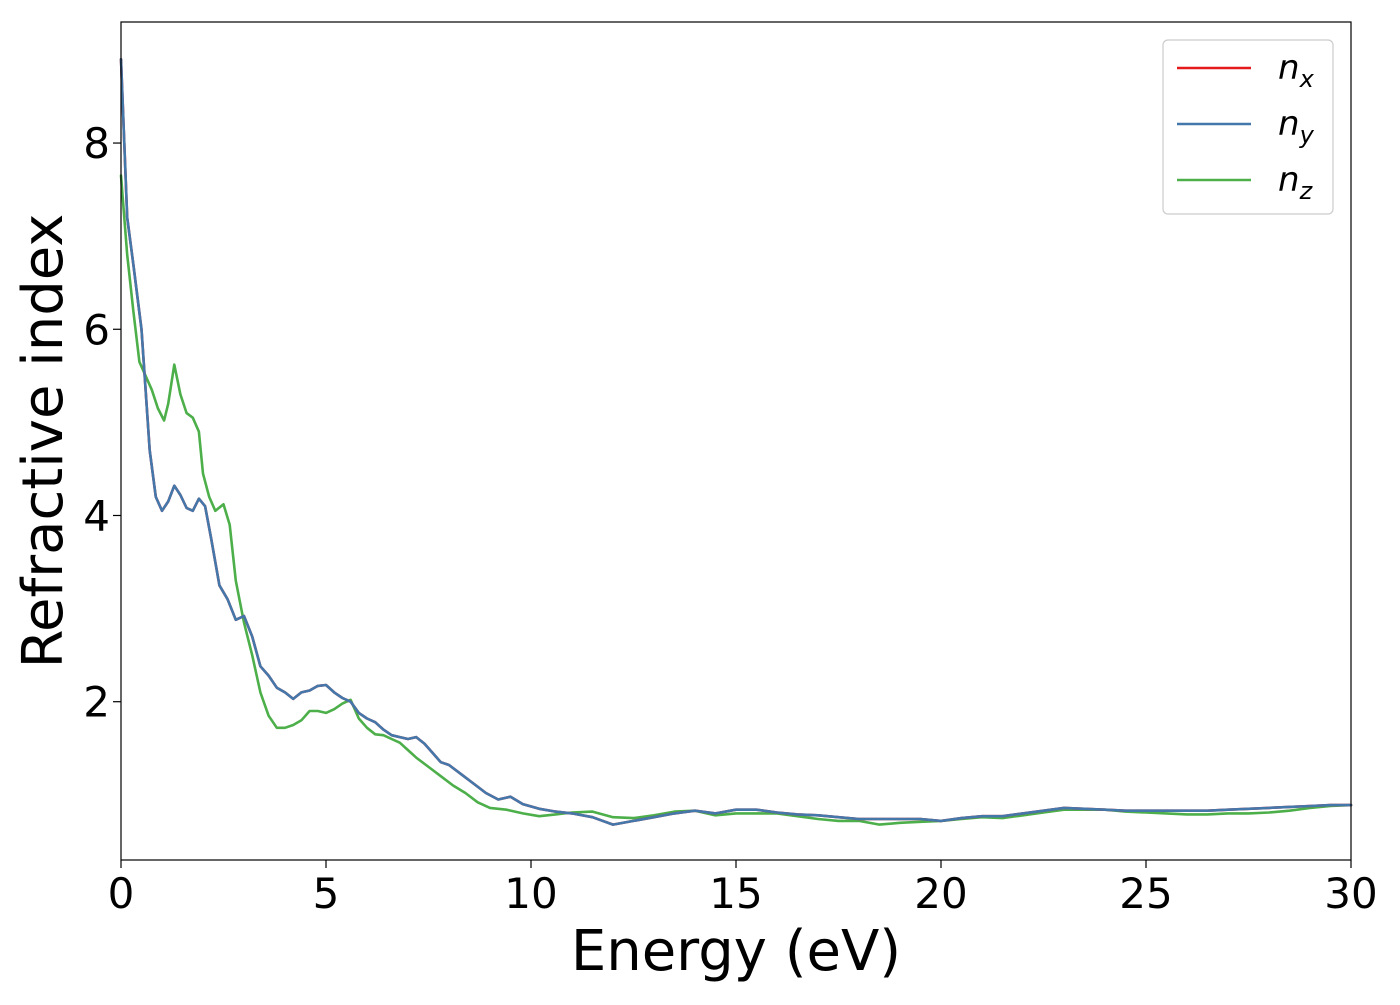 This screenshot has width=1400, height=1005. I want to click on x-tick-label: 0, so click(121, 893).